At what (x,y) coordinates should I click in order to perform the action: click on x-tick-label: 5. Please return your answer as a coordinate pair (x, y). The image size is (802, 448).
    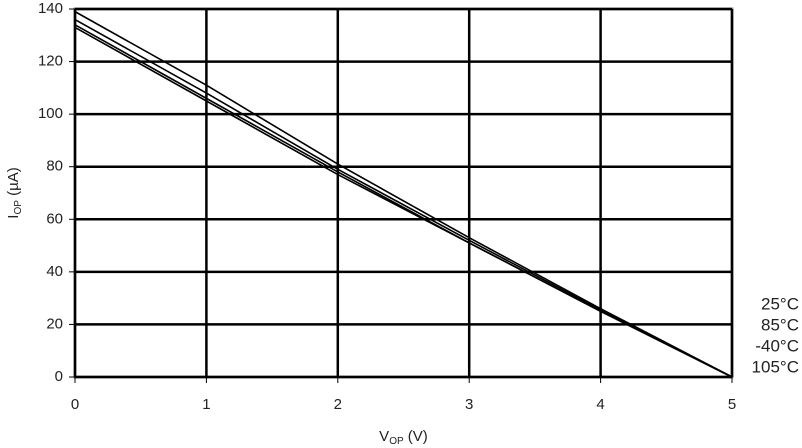
    Looking at the image, I should click on (732, 404).